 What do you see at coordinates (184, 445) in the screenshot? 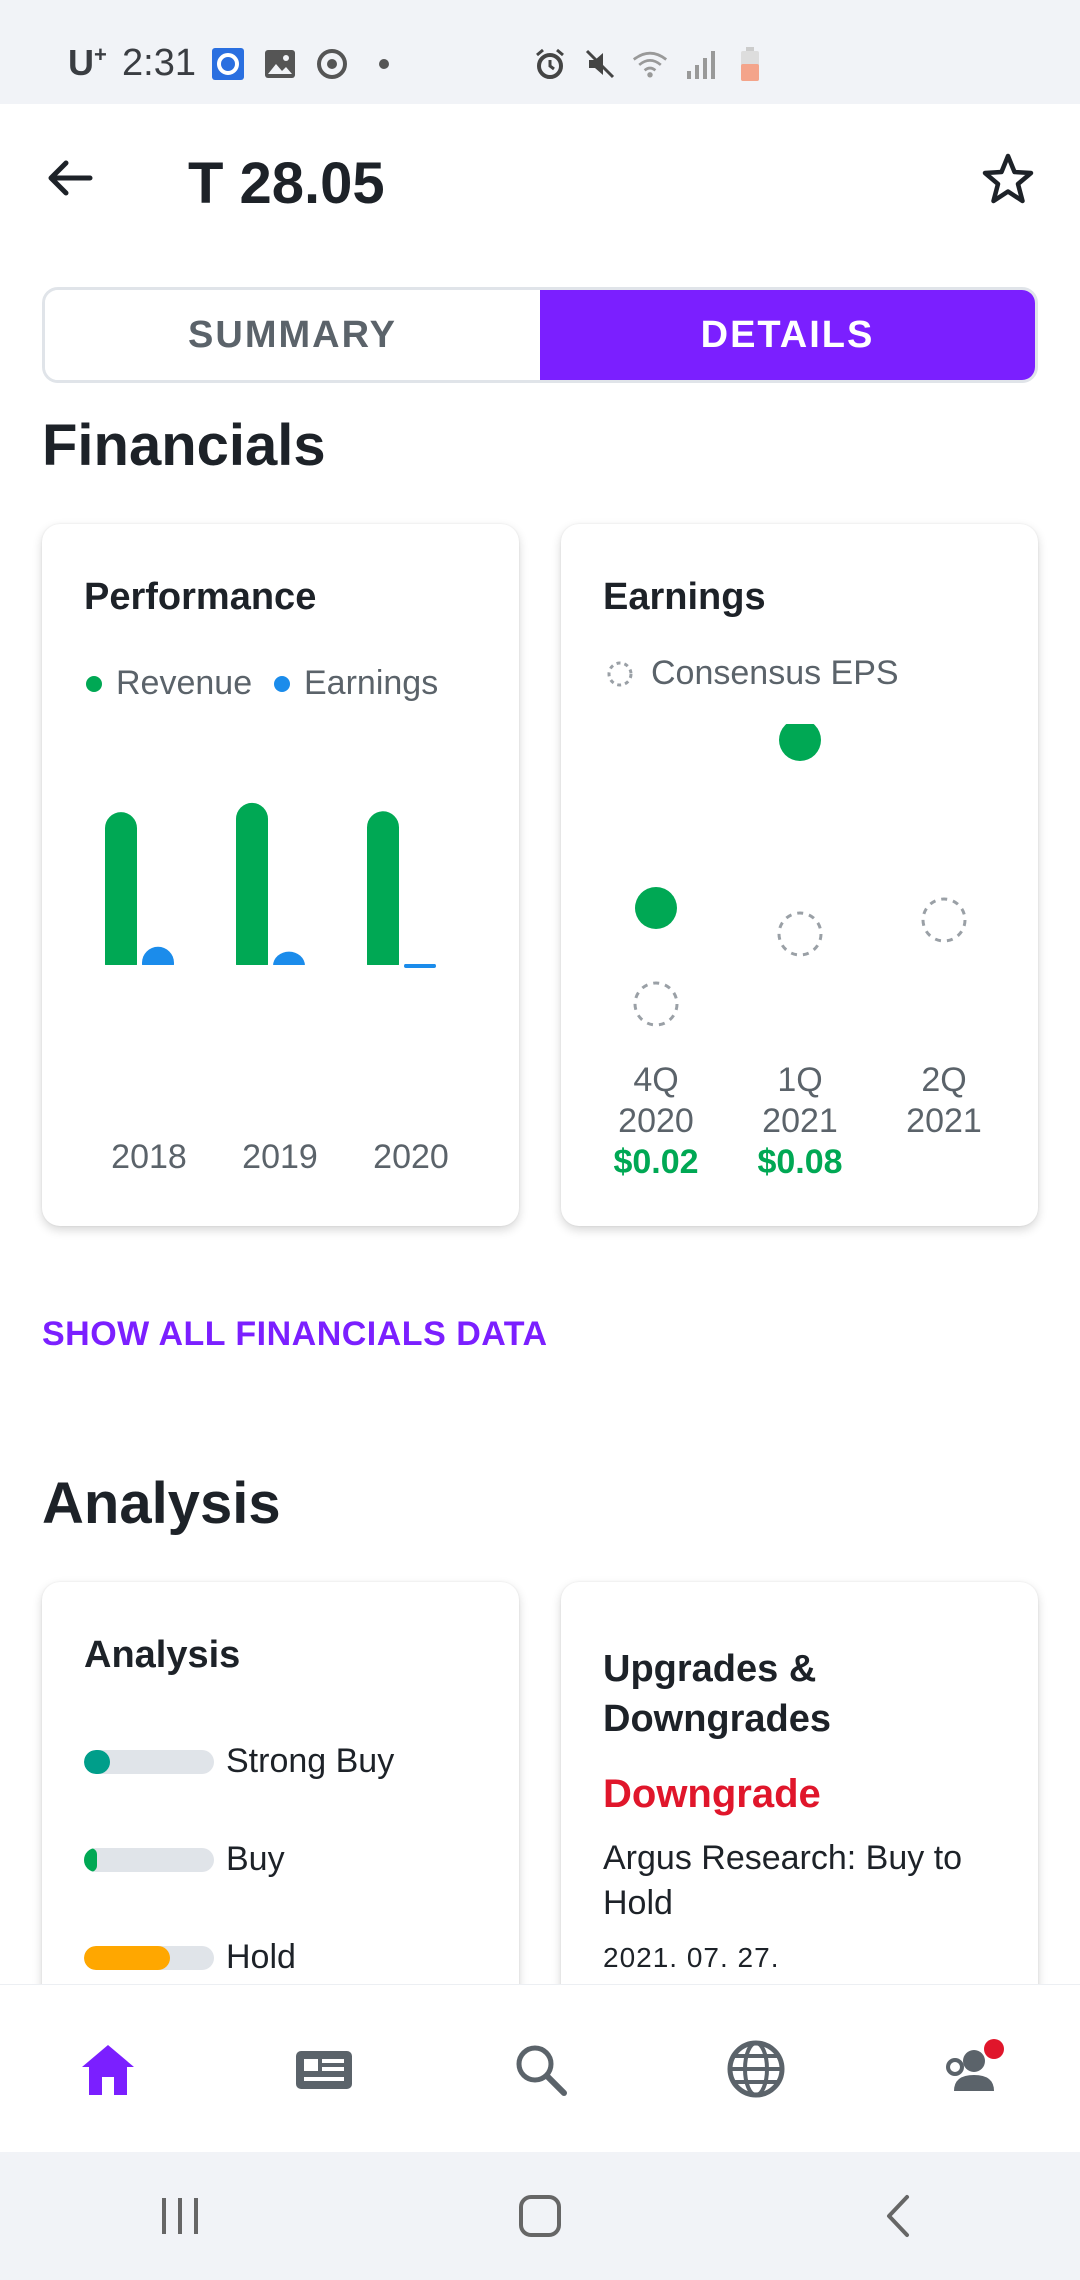
I see `financials-heading: Financials` at bounding box center [184, 445].